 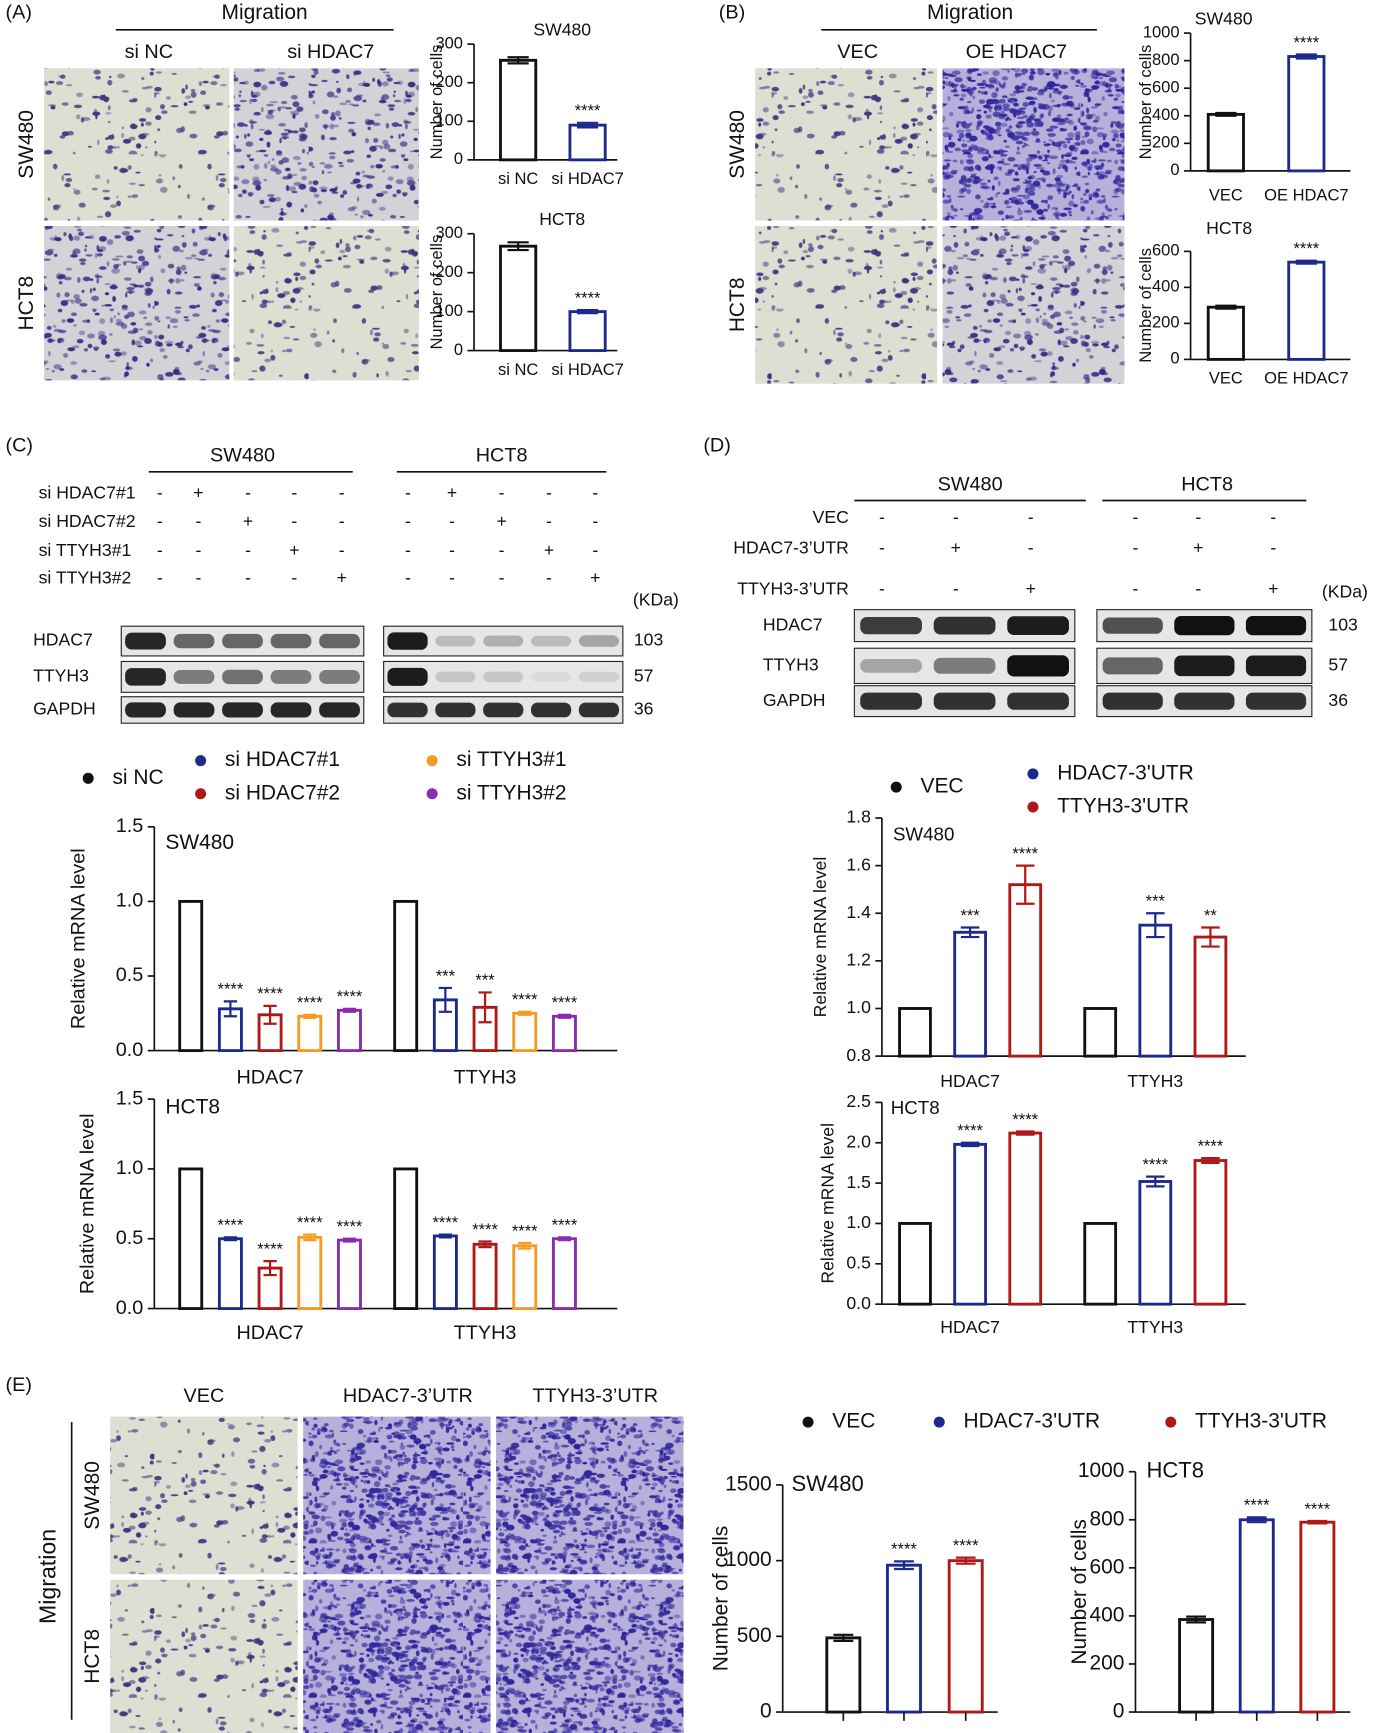 What do you see at coordinates (19, 1385) in the screenshot?
I see `panel-label: (E)` at bounding box center [19, 1385].